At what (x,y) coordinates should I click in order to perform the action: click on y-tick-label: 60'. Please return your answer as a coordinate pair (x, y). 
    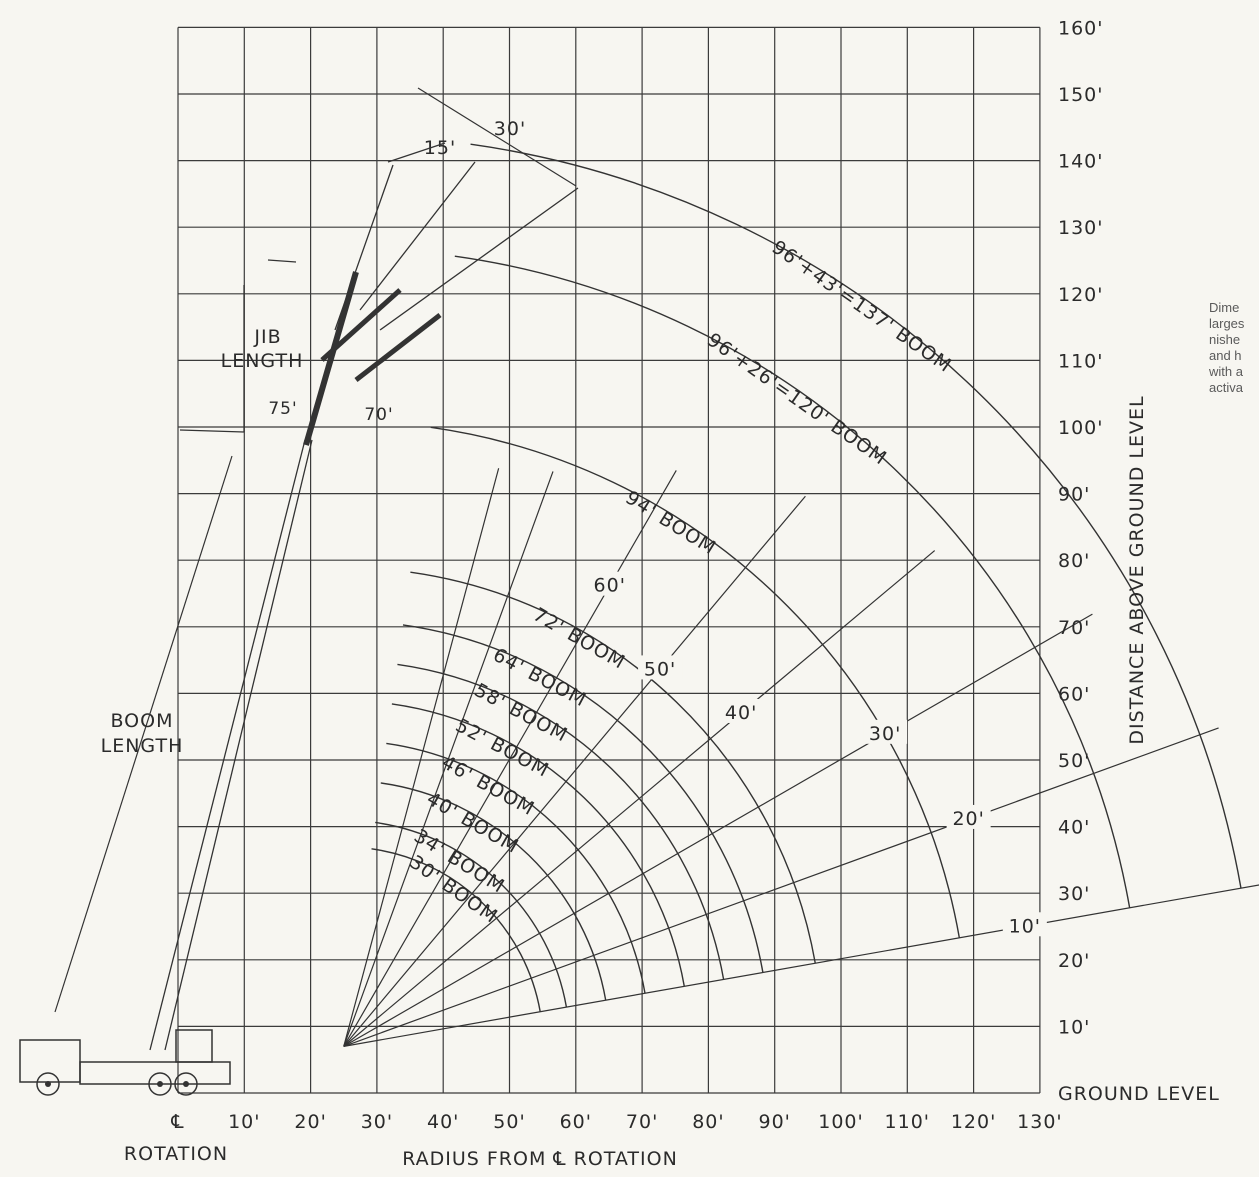
    Looking at the image, I should click on (1074, 694).